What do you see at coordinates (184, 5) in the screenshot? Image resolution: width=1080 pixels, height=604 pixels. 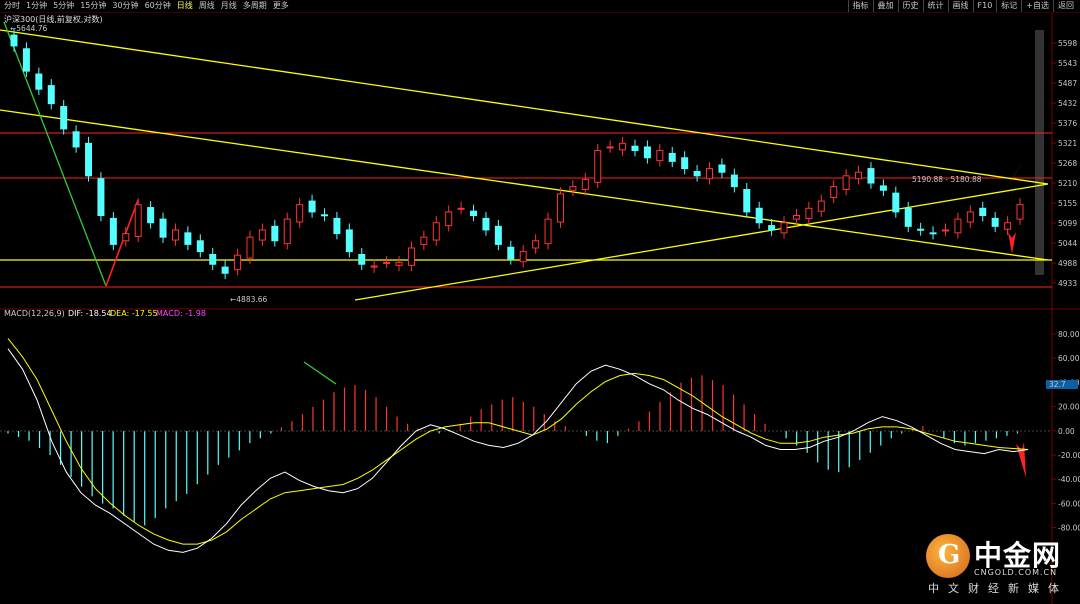 I see `period-tab-6: 日线` at bounding box center [184, 5].